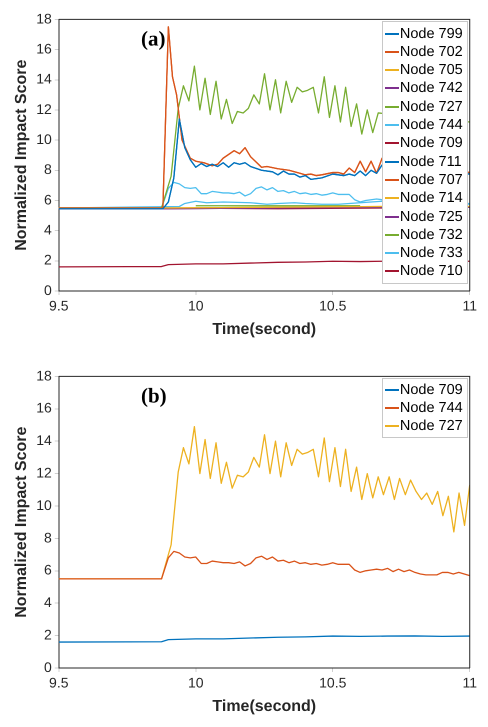 This screenshot has width=488, height=727. I want to click on chart-title: (a), so click(153, 38).